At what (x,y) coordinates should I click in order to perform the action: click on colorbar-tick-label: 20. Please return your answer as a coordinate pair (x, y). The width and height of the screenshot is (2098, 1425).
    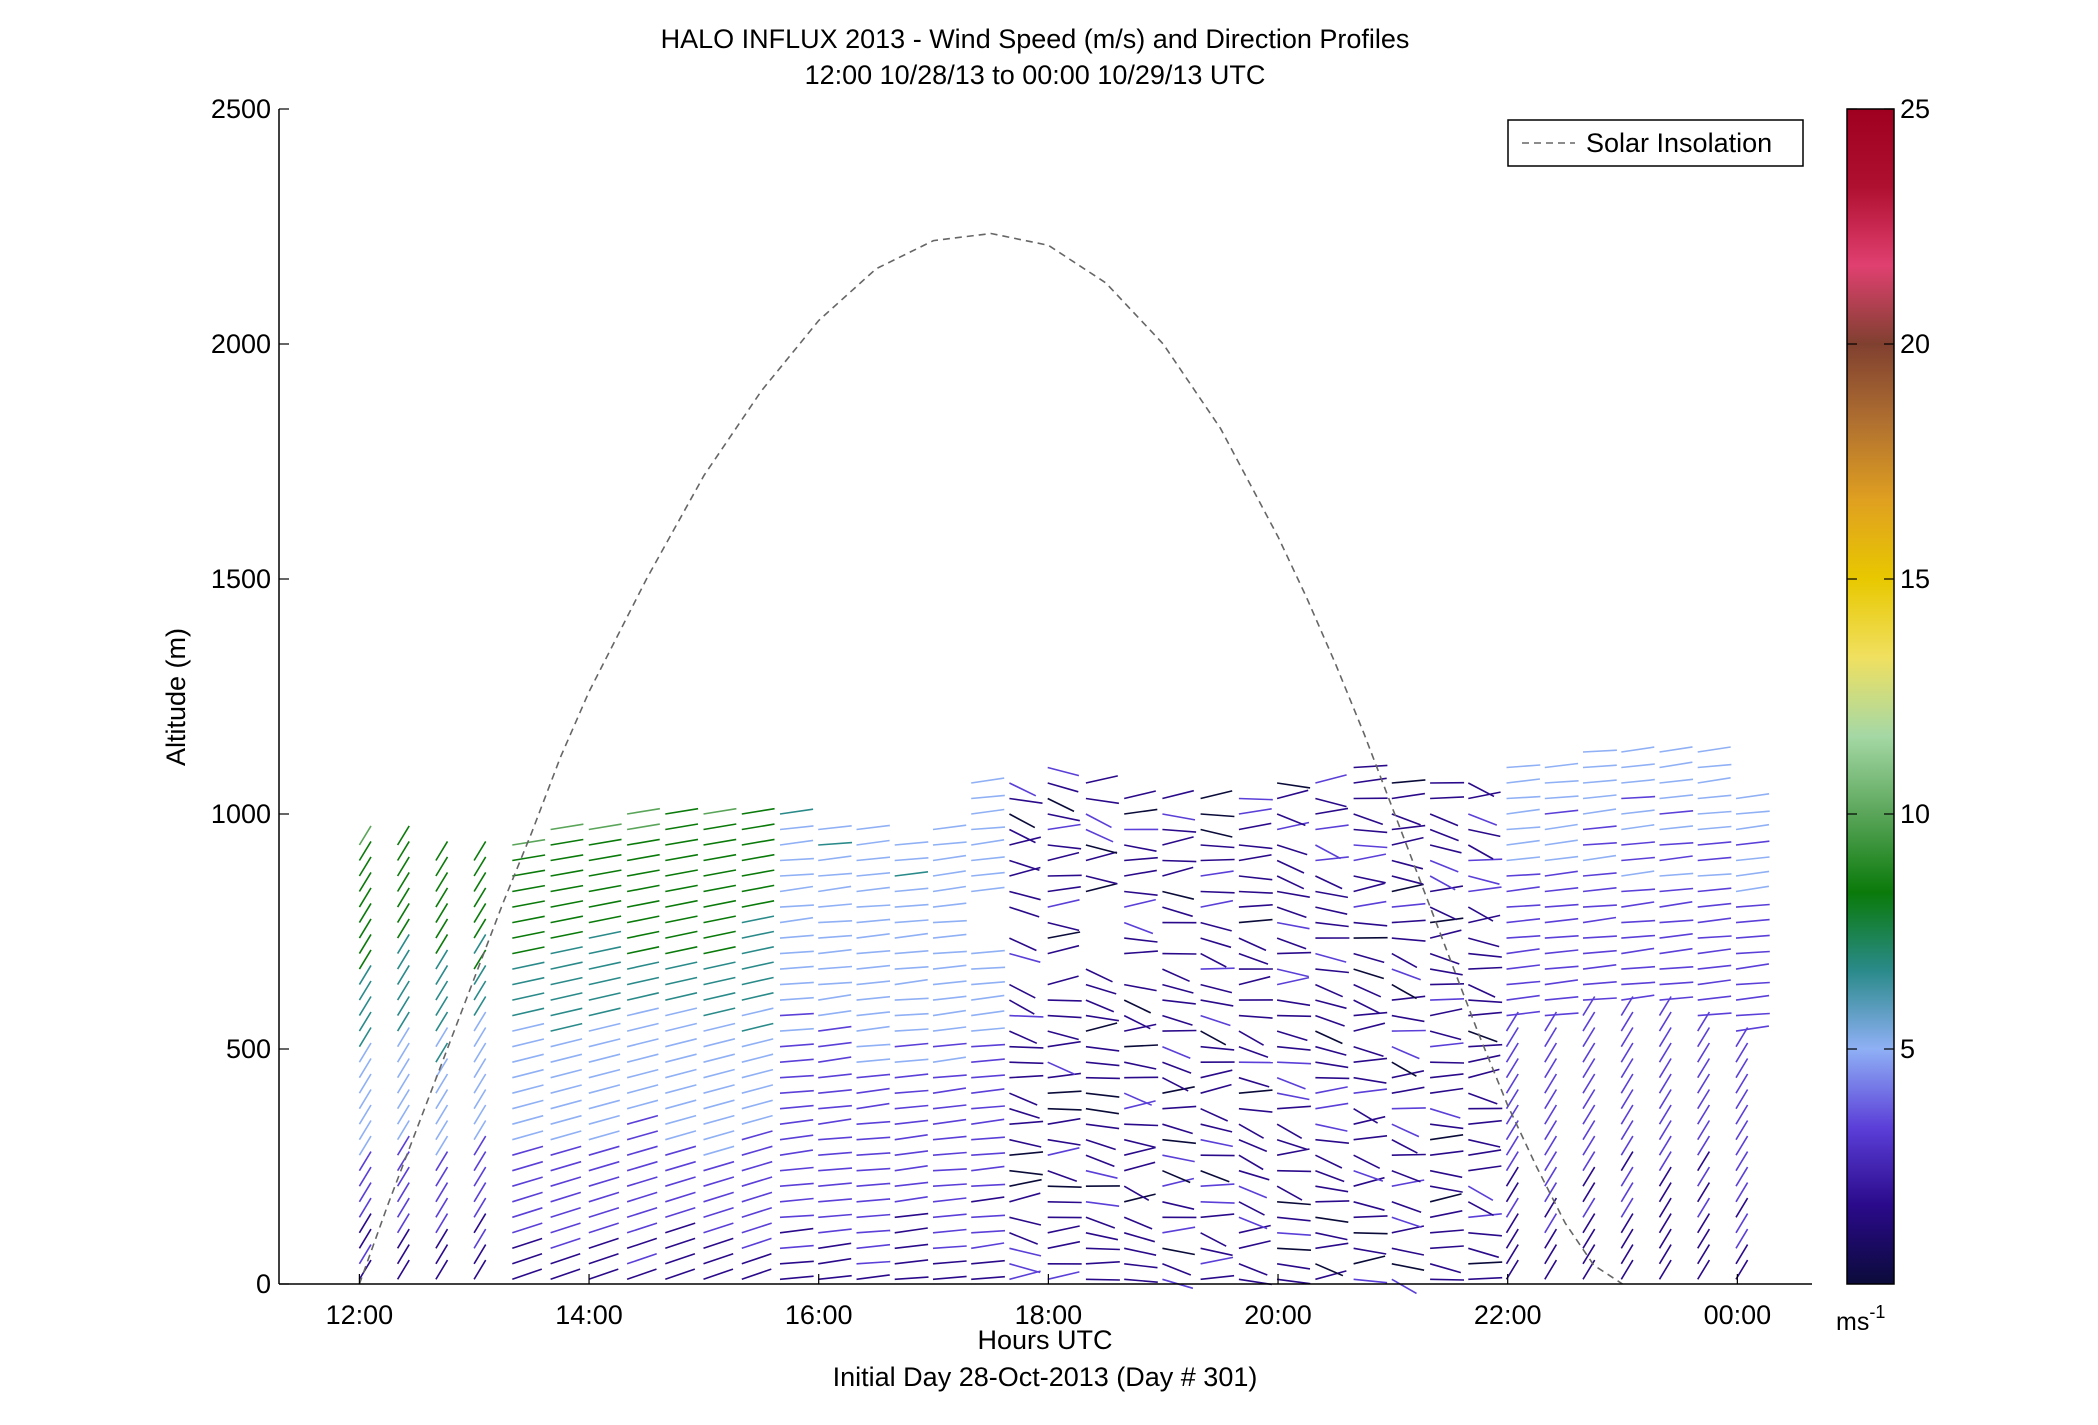
    Looking at the image, I should click on (1915, 344).